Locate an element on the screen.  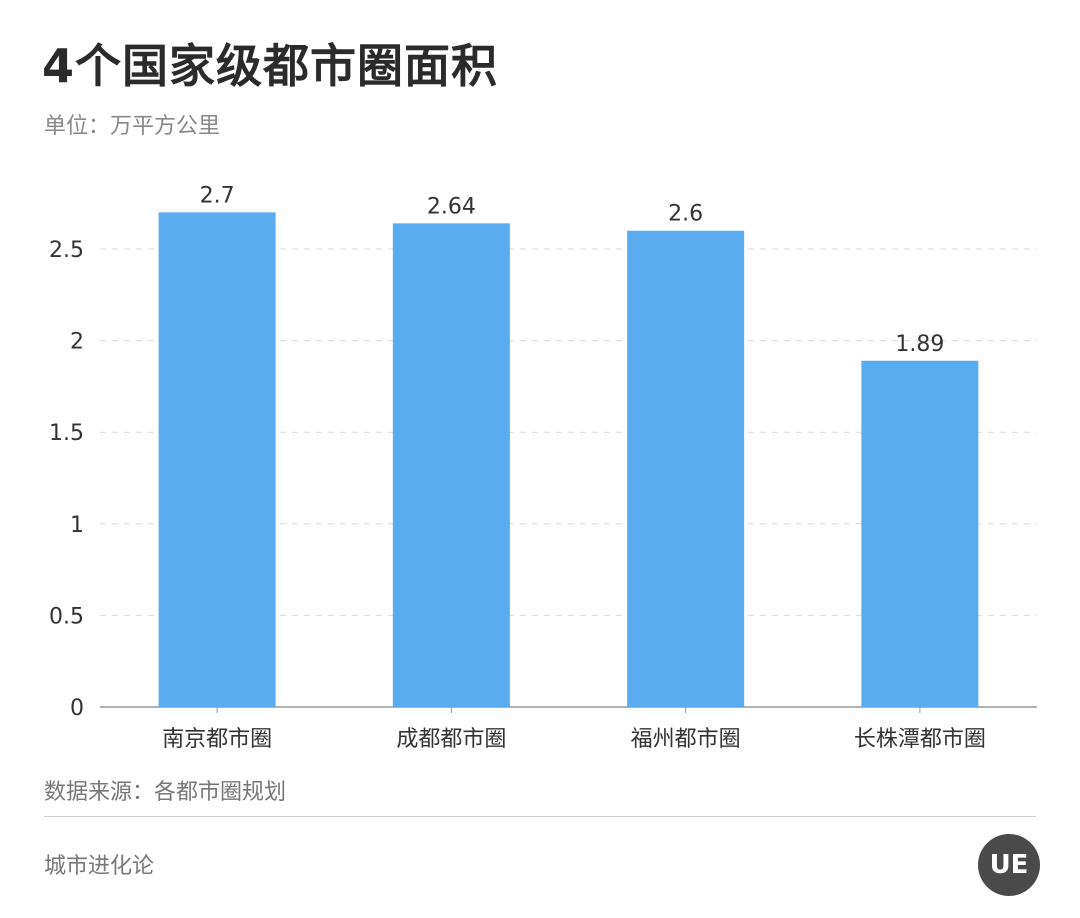
y-tick-label: 2 is located at coordinates (77, 342).